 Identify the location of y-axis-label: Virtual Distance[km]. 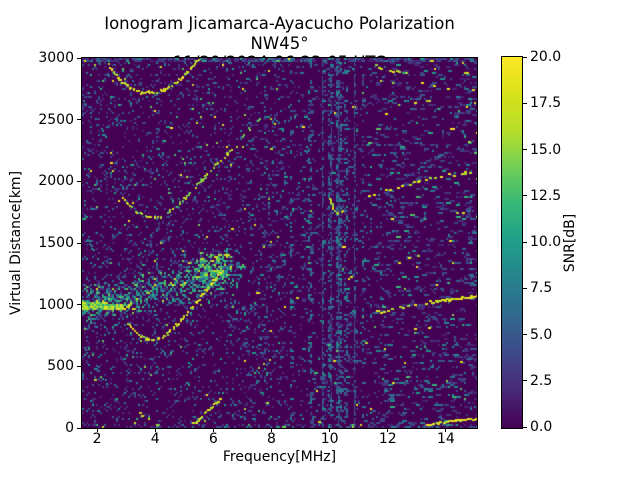
(16, 243).